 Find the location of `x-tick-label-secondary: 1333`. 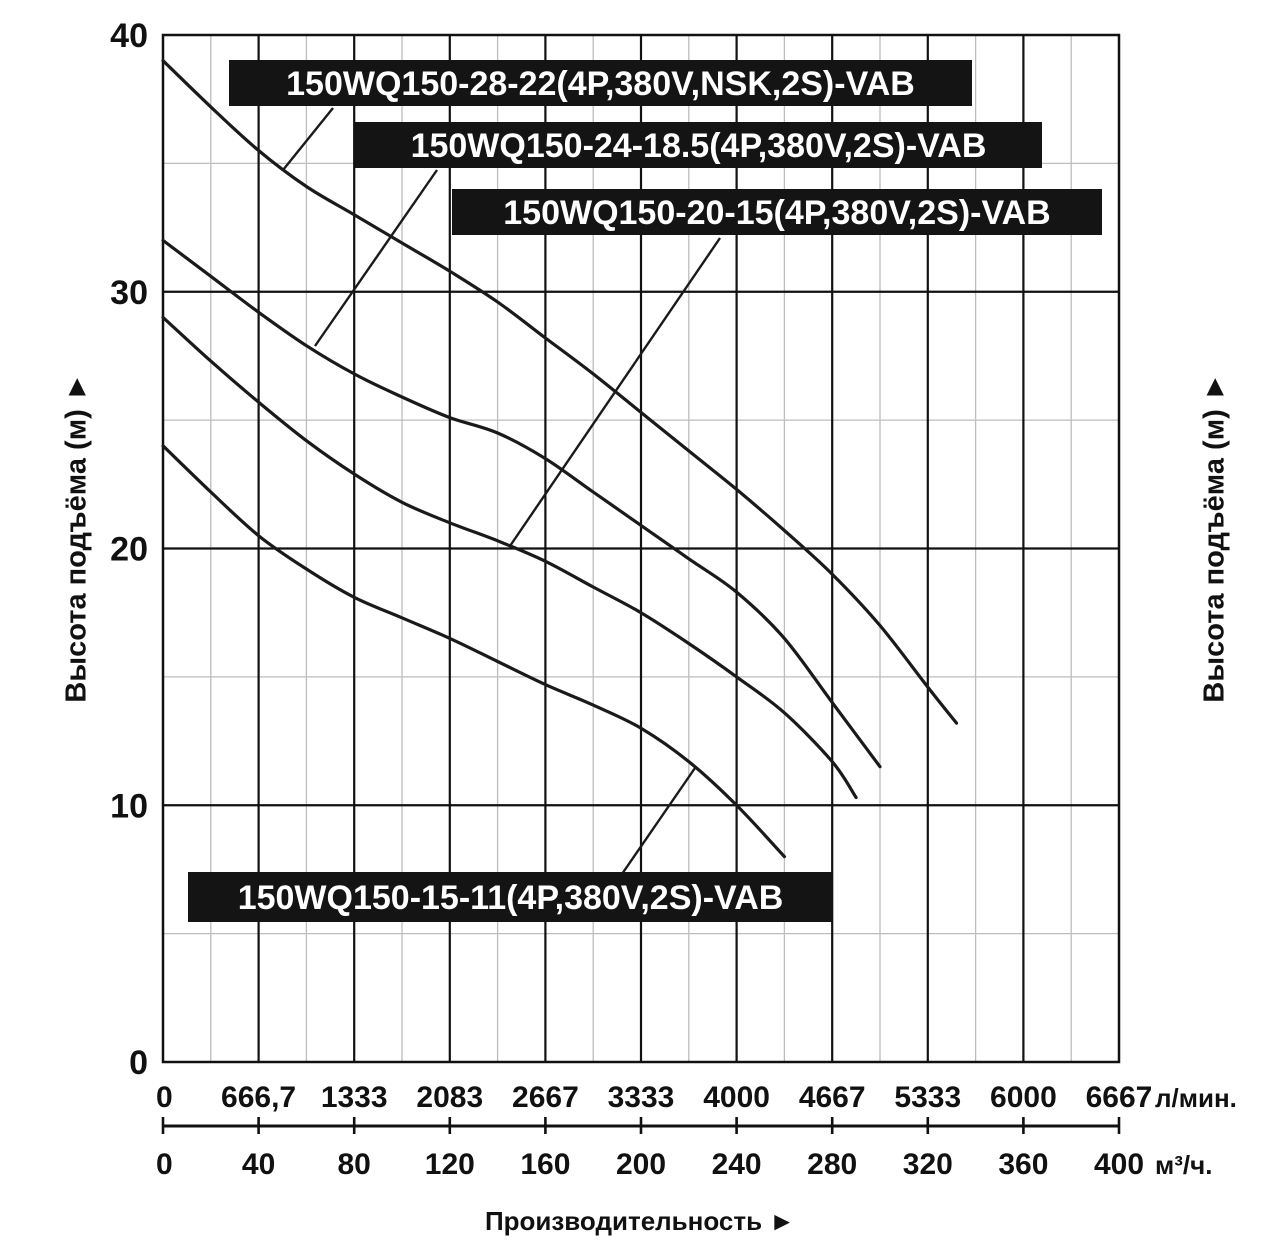

x-tick-label-secondary: 1333 is located at coordinates (354, 1097).